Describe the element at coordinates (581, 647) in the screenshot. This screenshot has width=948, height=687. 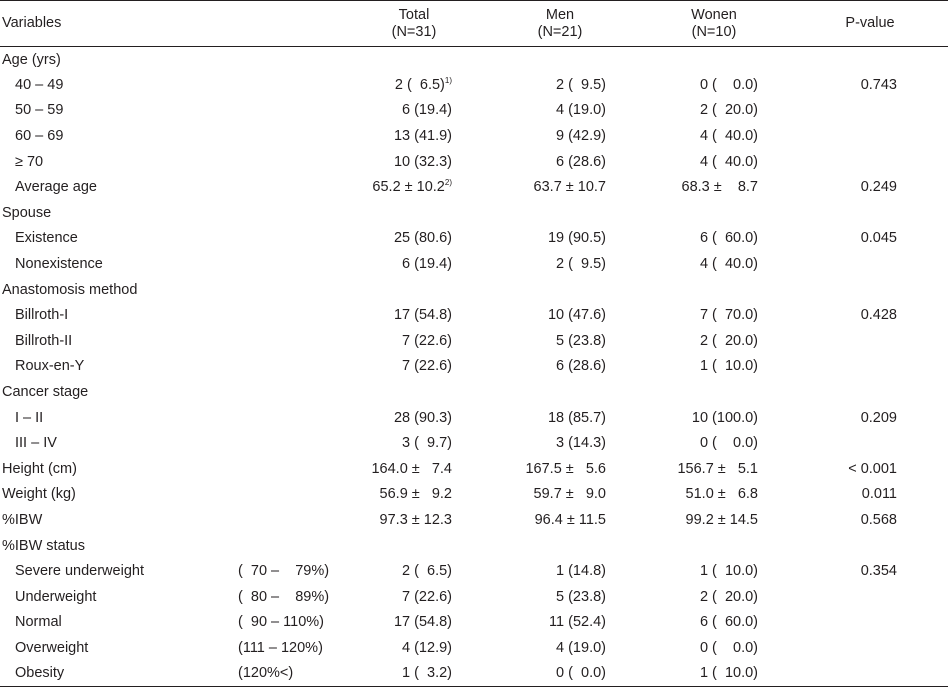
I see `row-men: 4 (19.0)` at that location.